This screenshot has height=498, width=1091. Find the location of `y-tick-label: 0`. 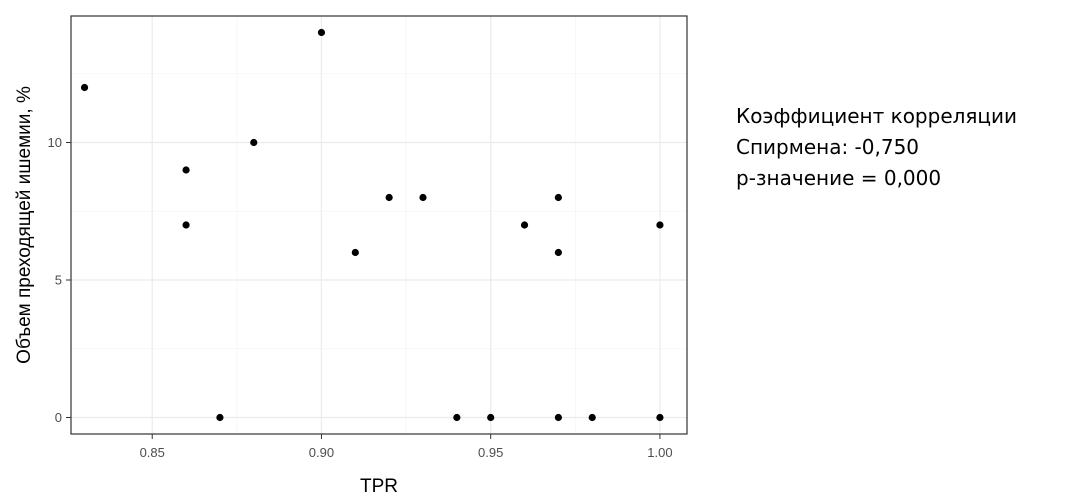

y-tick-label: 0 is located at coordinates (58, 417).